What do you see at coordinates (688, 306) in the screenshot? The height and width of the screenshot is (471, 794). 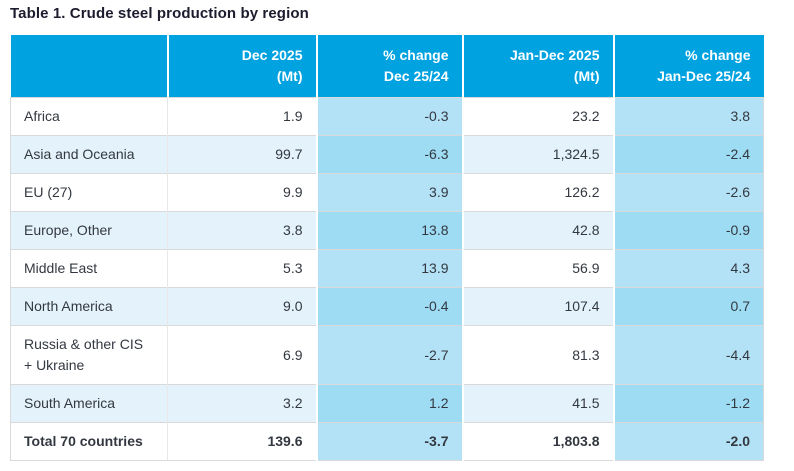 I see `cell-pct-change-jandec: 0.7` at bounding box center [688, 306].